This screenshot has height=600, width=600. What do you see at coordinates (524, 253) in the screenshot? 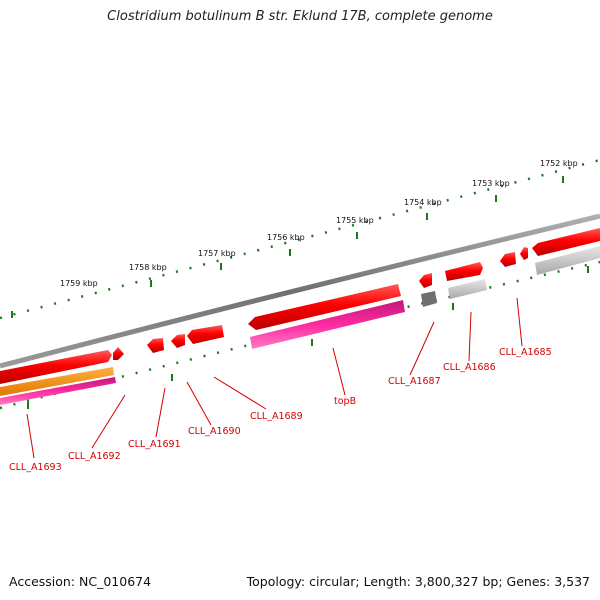
I see `gene-small-forward` at bounding box center [524, 253].